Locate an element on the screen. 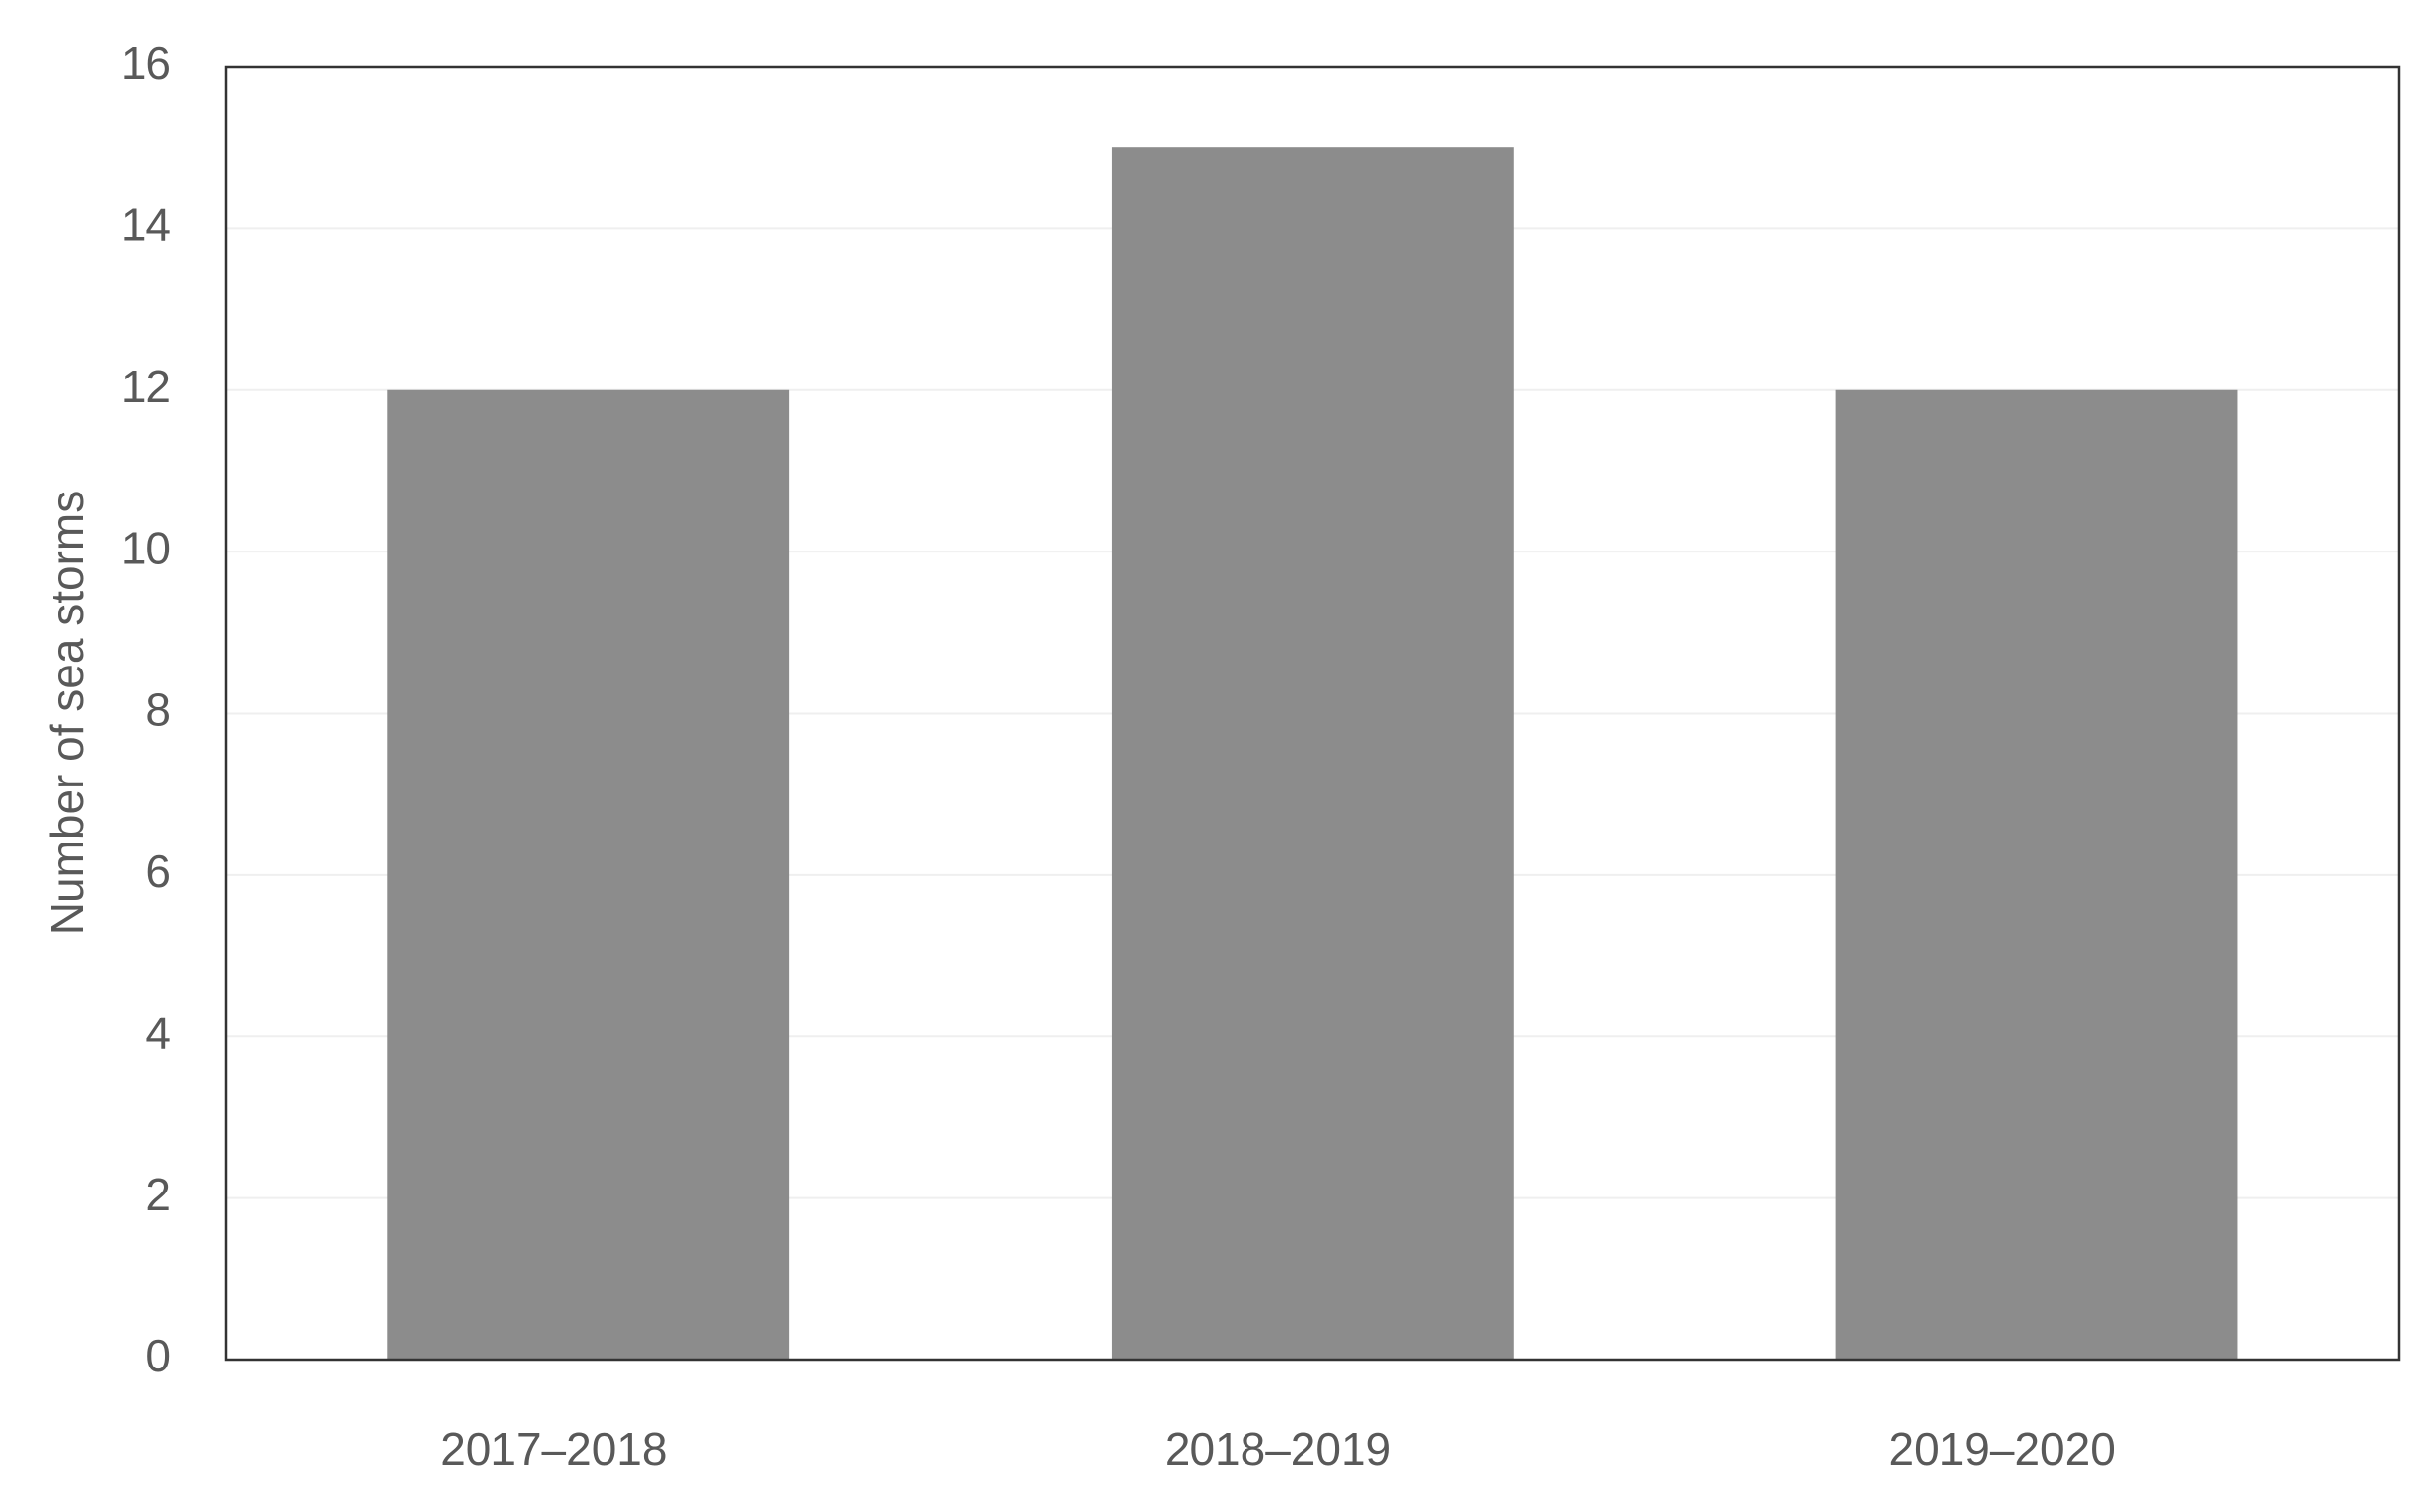 The image size is (2433, 1512). y-axis-label: Number of sea storms is located at coordinates (66, 713).